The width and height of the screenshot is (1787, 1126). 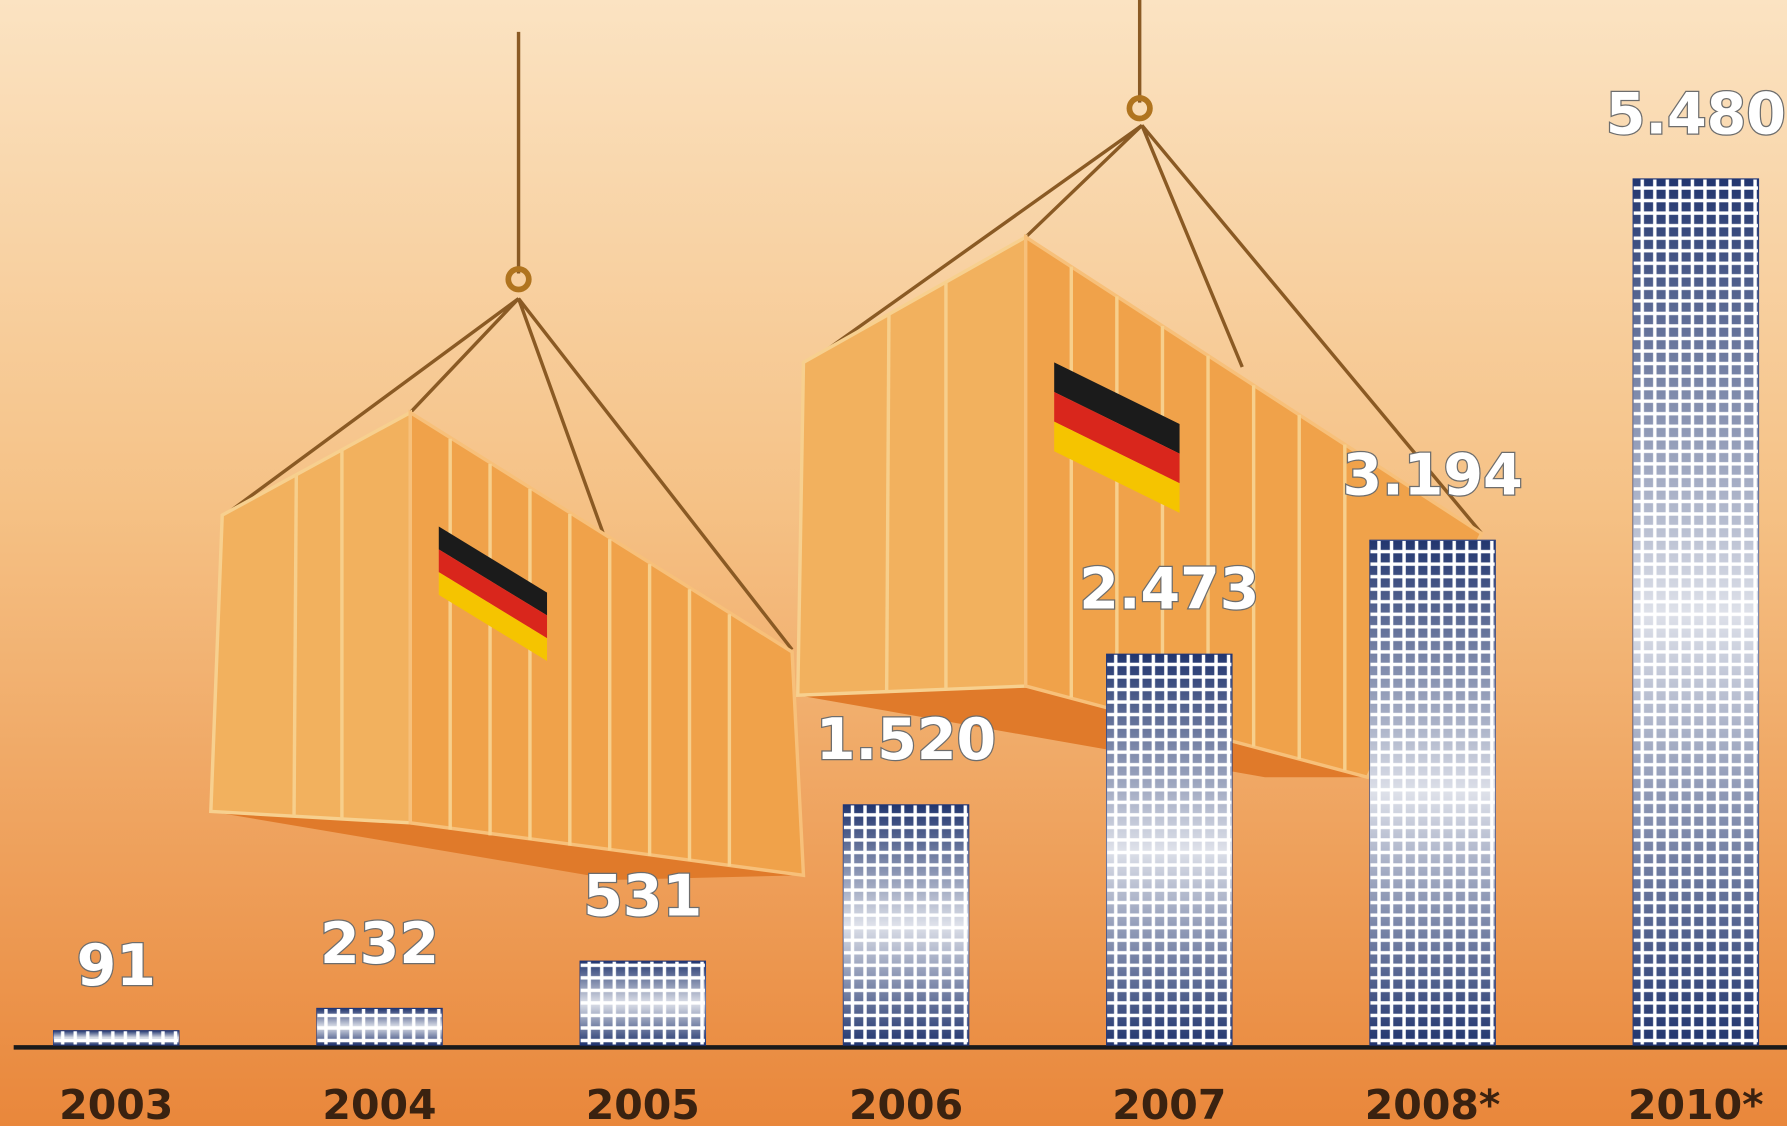 What do you see at coordinates (642, 897) in the screenshot?
I see `value-label: 531` at bounding box center [642, 897].